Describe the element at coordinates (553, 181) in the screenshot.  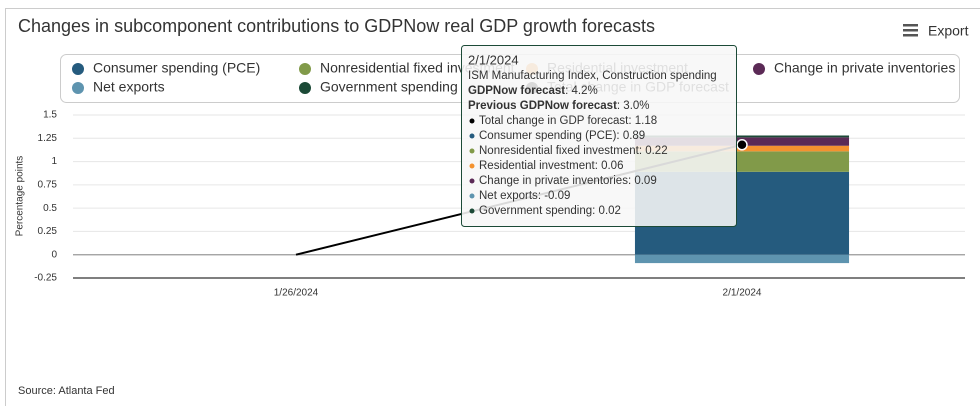
I see `tooltip-series-name: Change in private inventories` at that location.